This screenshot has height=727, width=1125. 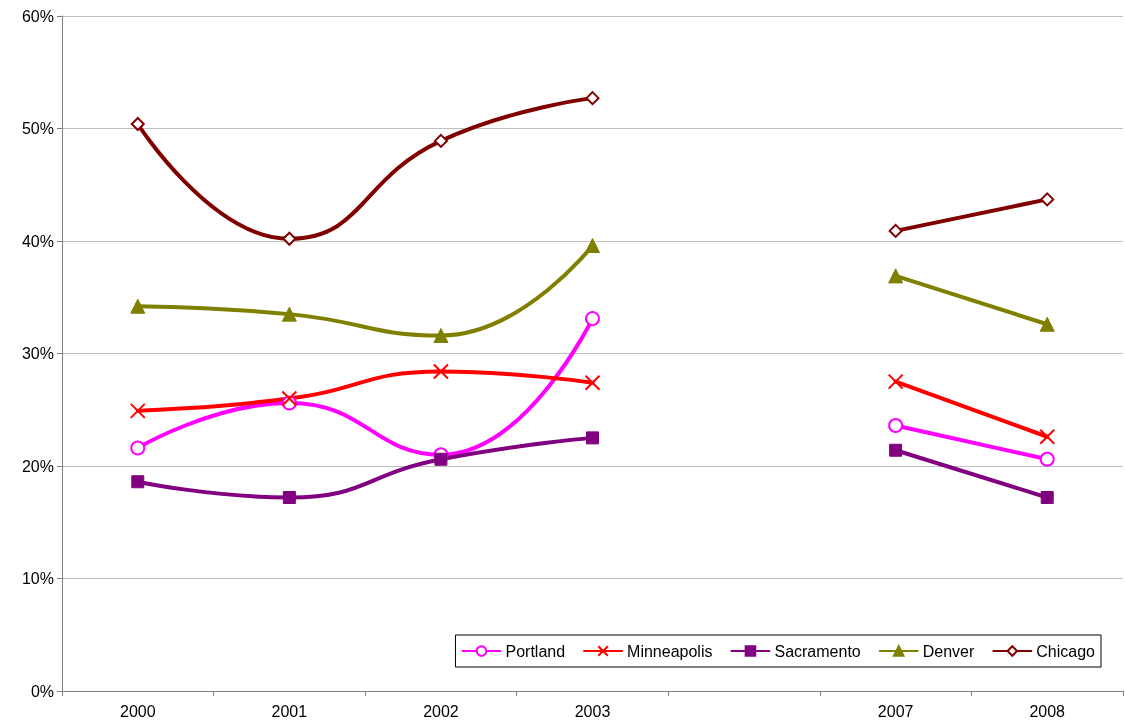 What do you see at coordinates (289, 711) in the screenshot?
I see `x-tick-label: 2001` at bounding box center [289, 711].